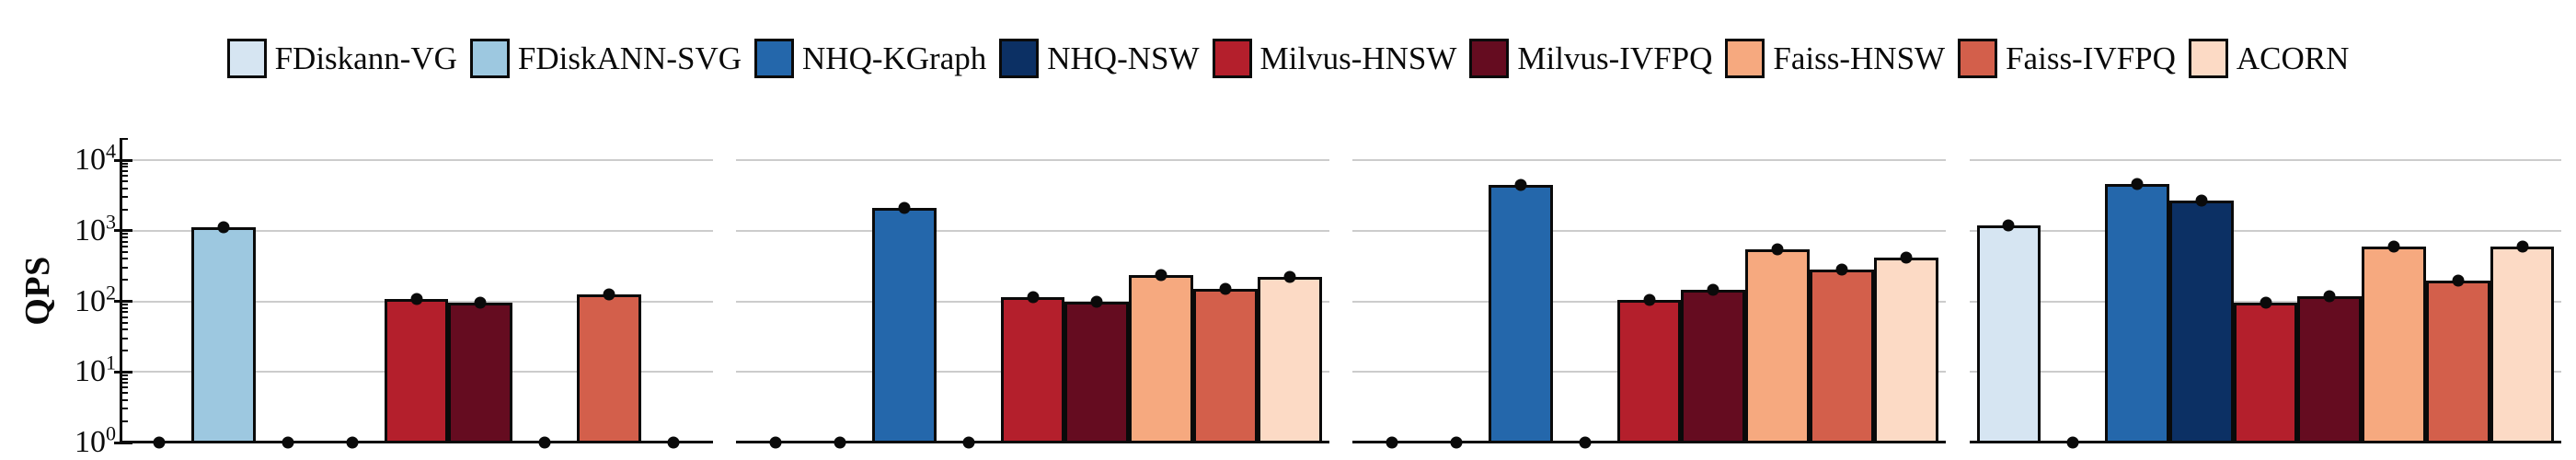 Image resolution: width=2576 pixels, height=460 pixels. Describe the element at coordinates (2091, 58) in the screenshot. I see `legend-item-label: Faiss-IVFPQ` at that location.